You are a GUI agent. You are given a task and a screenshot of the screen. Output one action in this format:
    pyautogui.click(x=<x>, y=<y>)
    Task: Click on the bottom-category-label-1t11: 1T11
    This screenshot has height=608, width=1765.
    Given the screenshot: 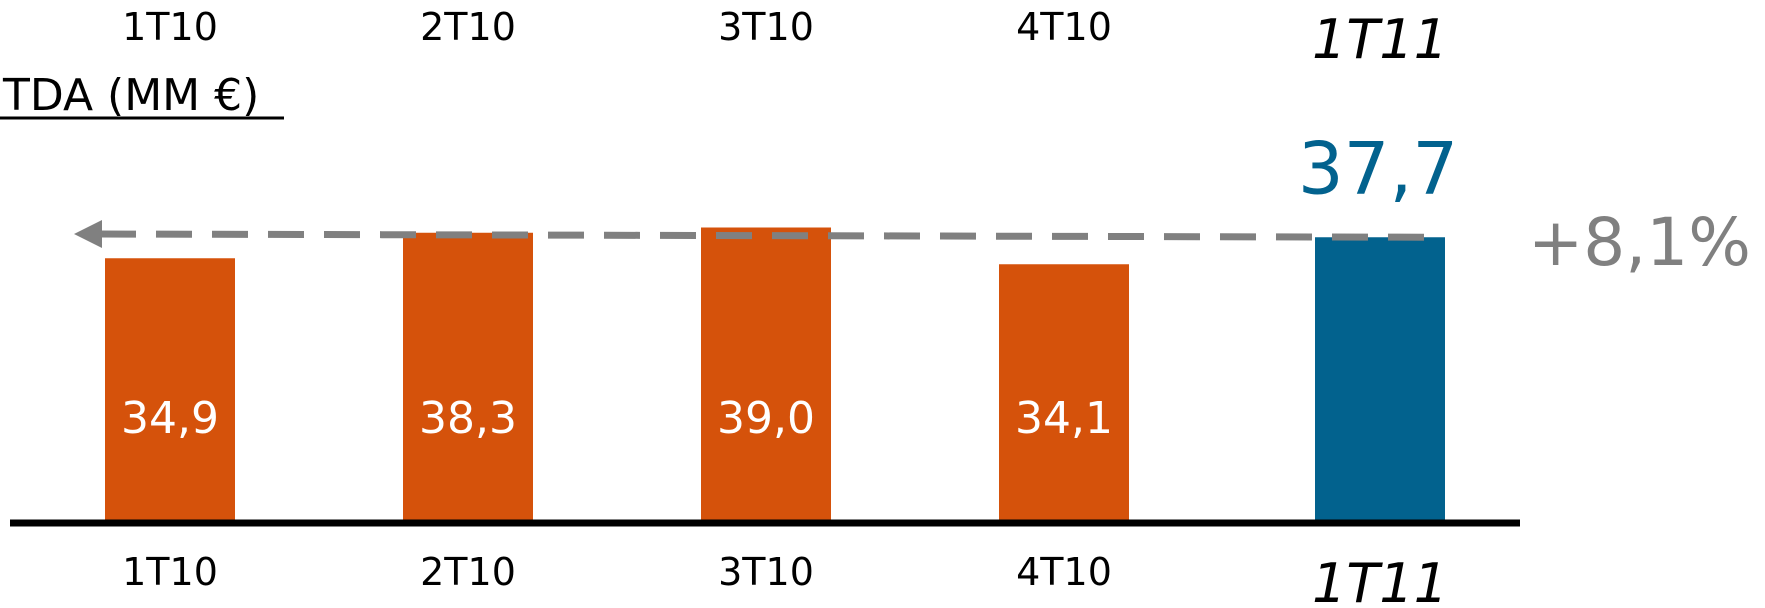 What is the action you would take?
    pyautogui.click(x=1380, y=580)
    